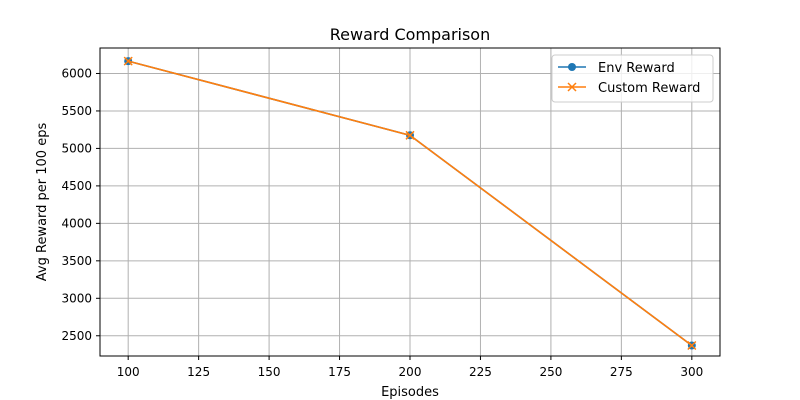  What do you see at coordinates (76, 223) in the screenshot?
I see `y-tick-label: 4000` at bounding box center [76, 223].